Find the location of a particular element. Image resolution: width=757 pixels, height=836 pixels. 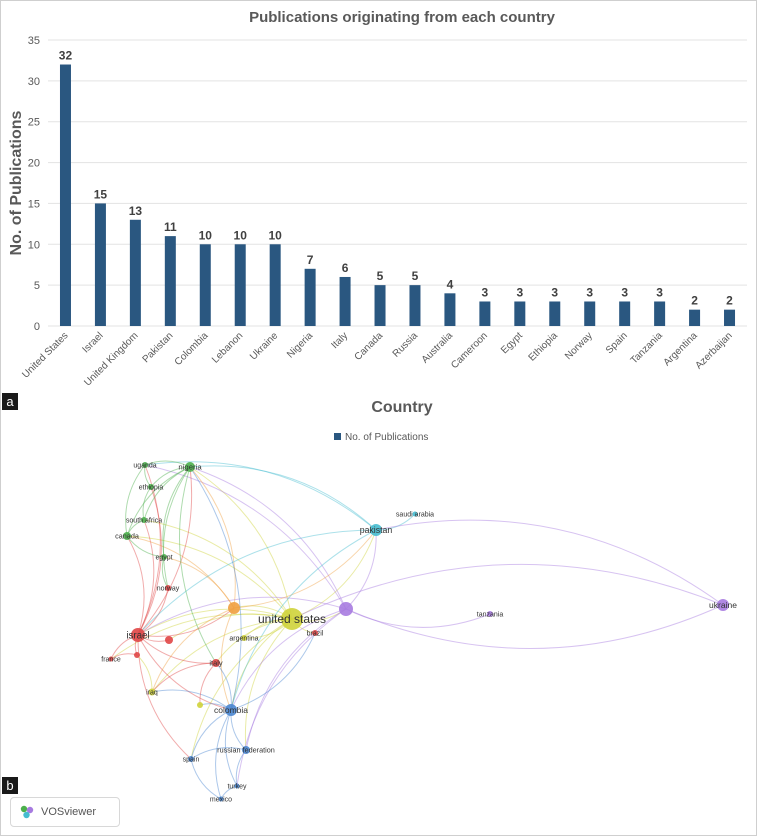

bar-norway is located at coordinates (590, 313).